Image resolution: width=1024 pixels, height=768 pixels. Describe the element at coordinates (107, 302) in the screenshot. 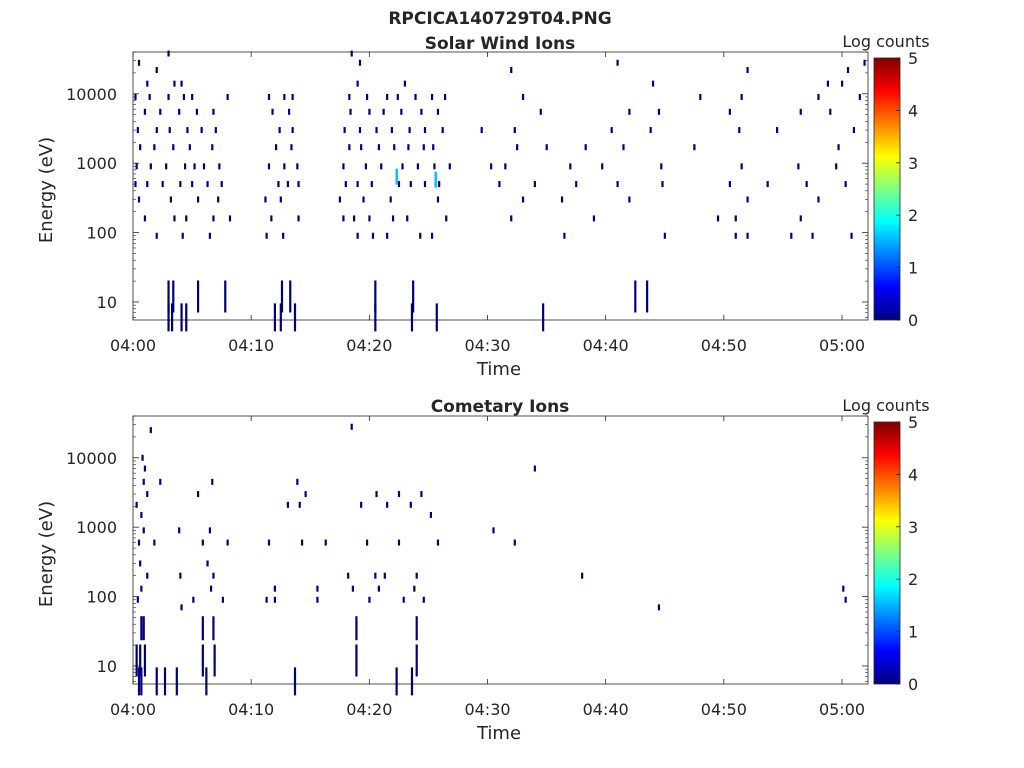

I see `solar-wind-y-tick-label: 10` at that location.